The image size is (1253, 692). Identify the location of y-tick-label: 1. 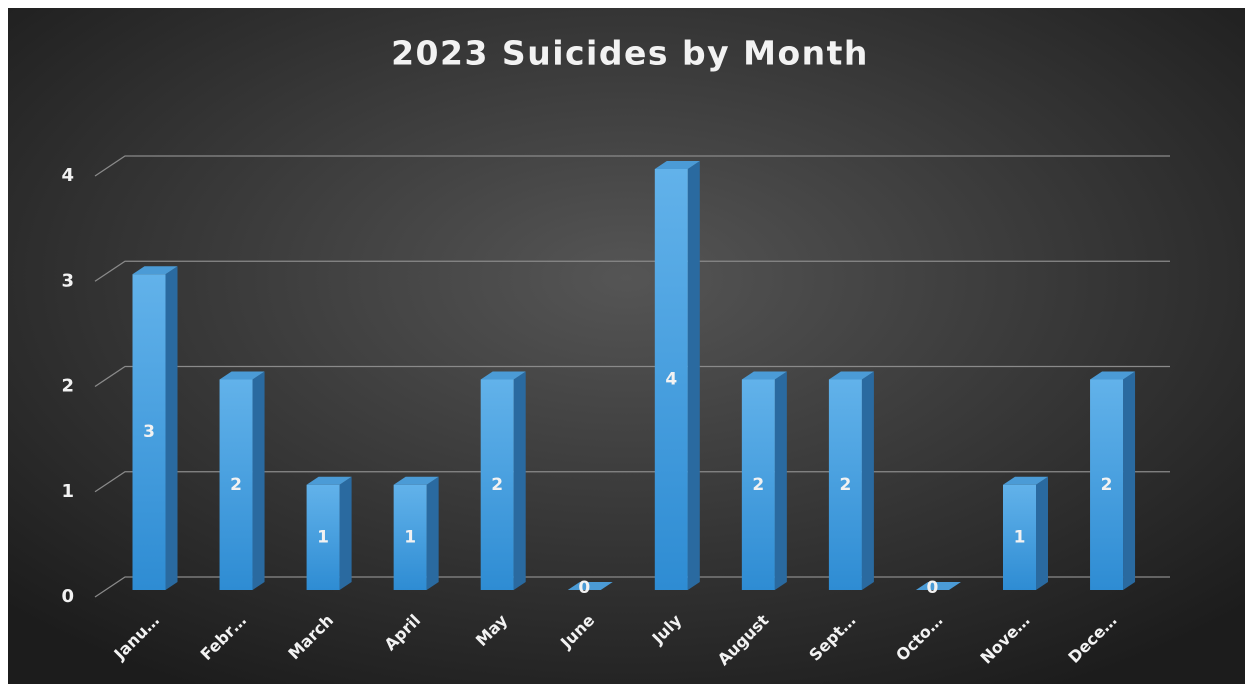
(67, 491).